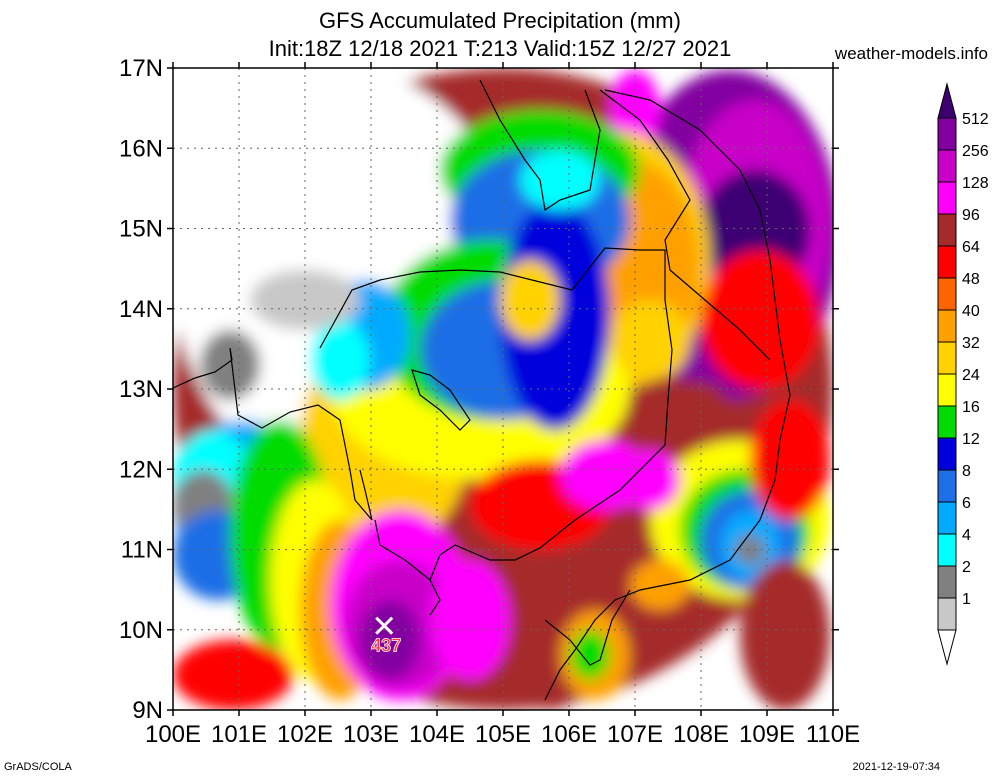  What do you see at coordinates (701, 734) in the screenshot?
I see `lon-label: 108E` at bounding box center [701, 734].